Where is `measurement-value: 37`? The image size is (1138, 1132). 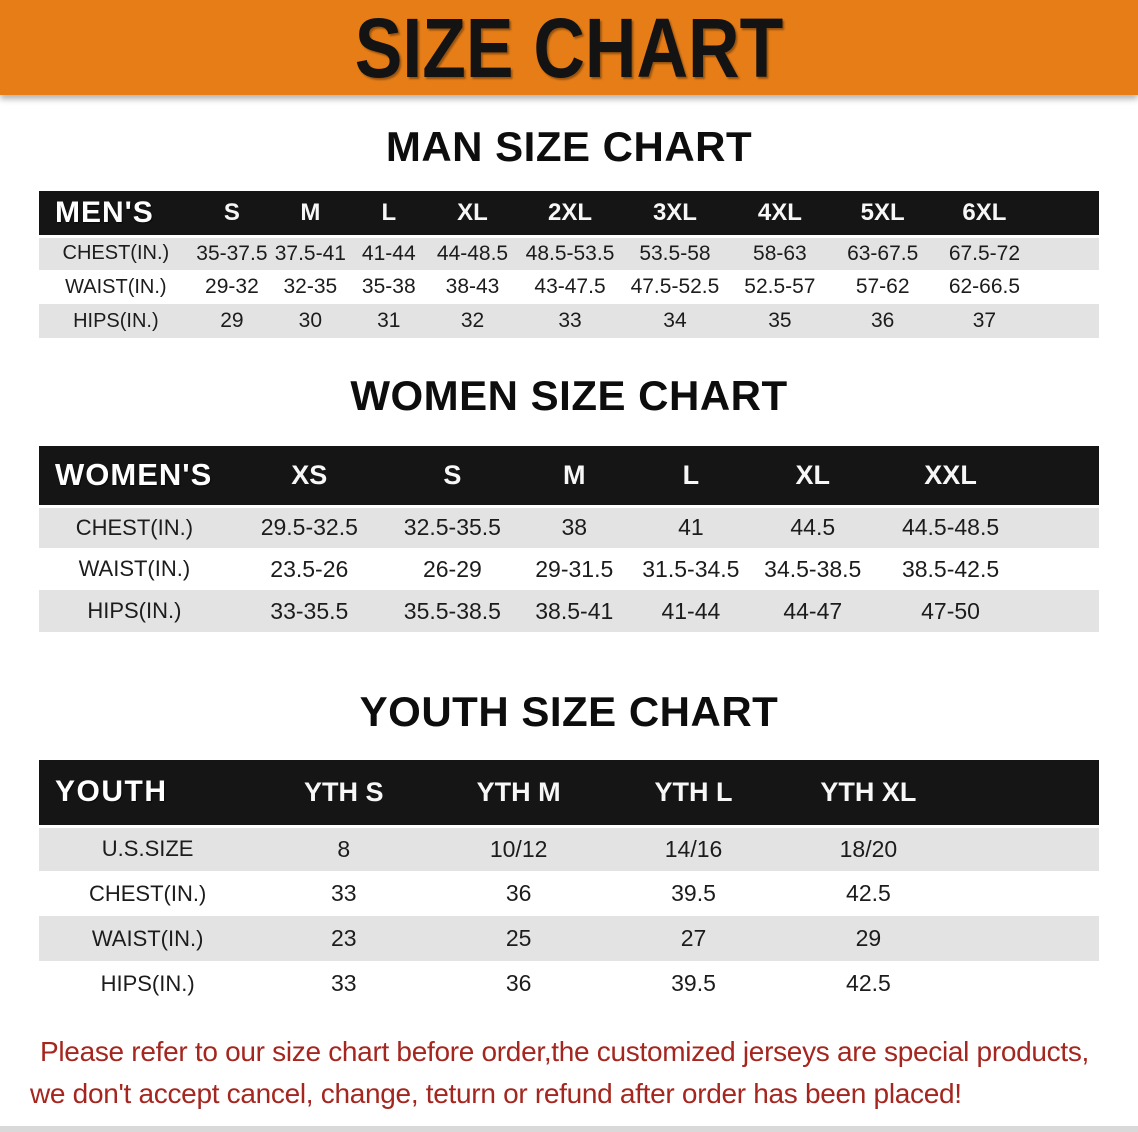
measurement-value: 37 is located at coordinates (984, 320).